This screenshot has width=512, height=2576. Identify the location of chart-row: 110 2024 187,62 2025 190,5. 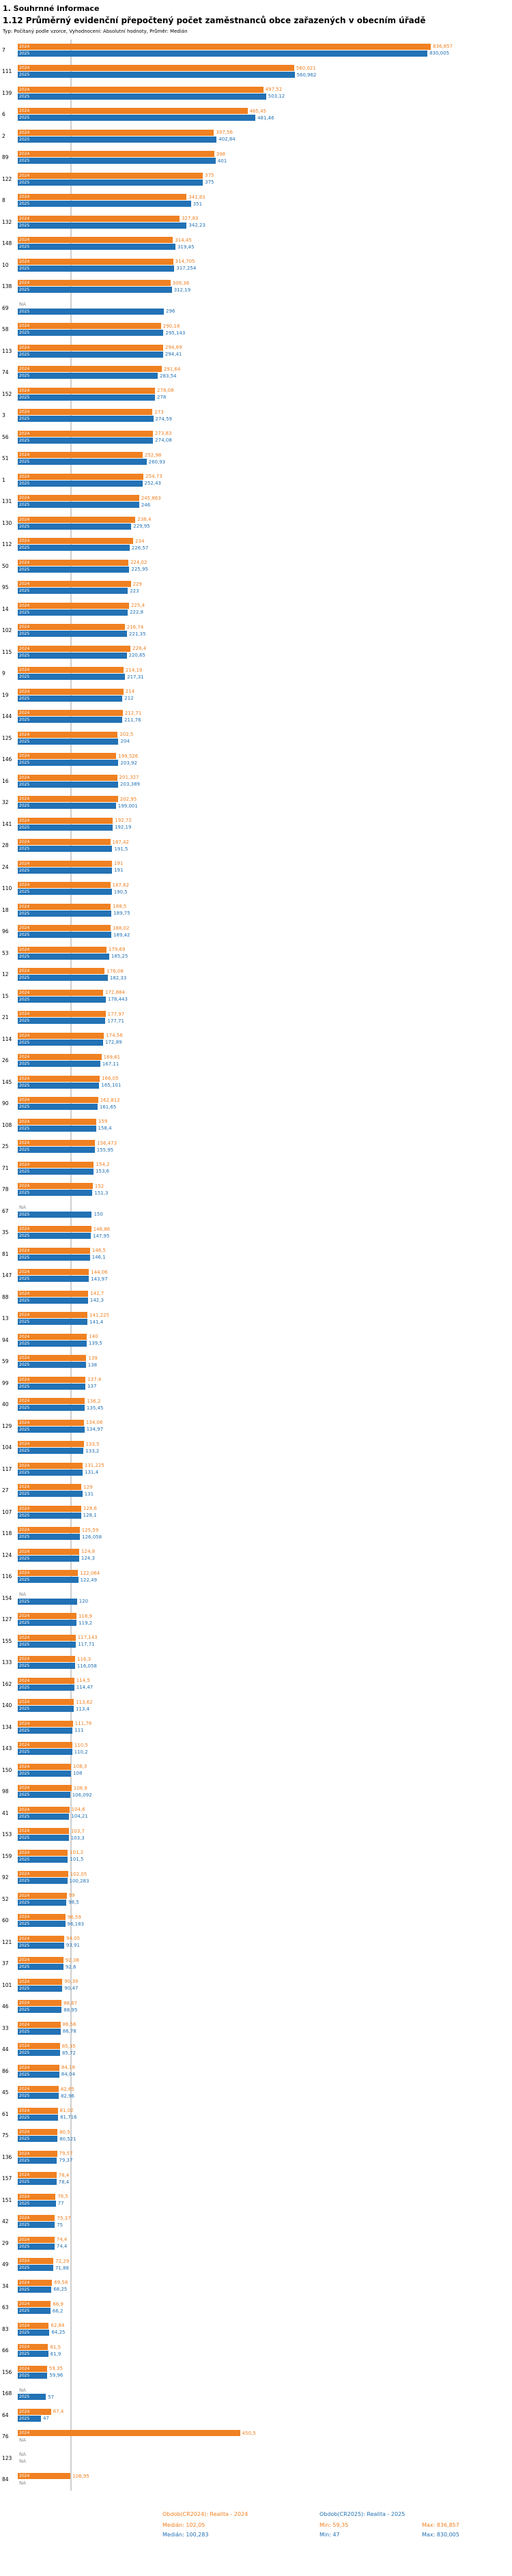
(256, 889).